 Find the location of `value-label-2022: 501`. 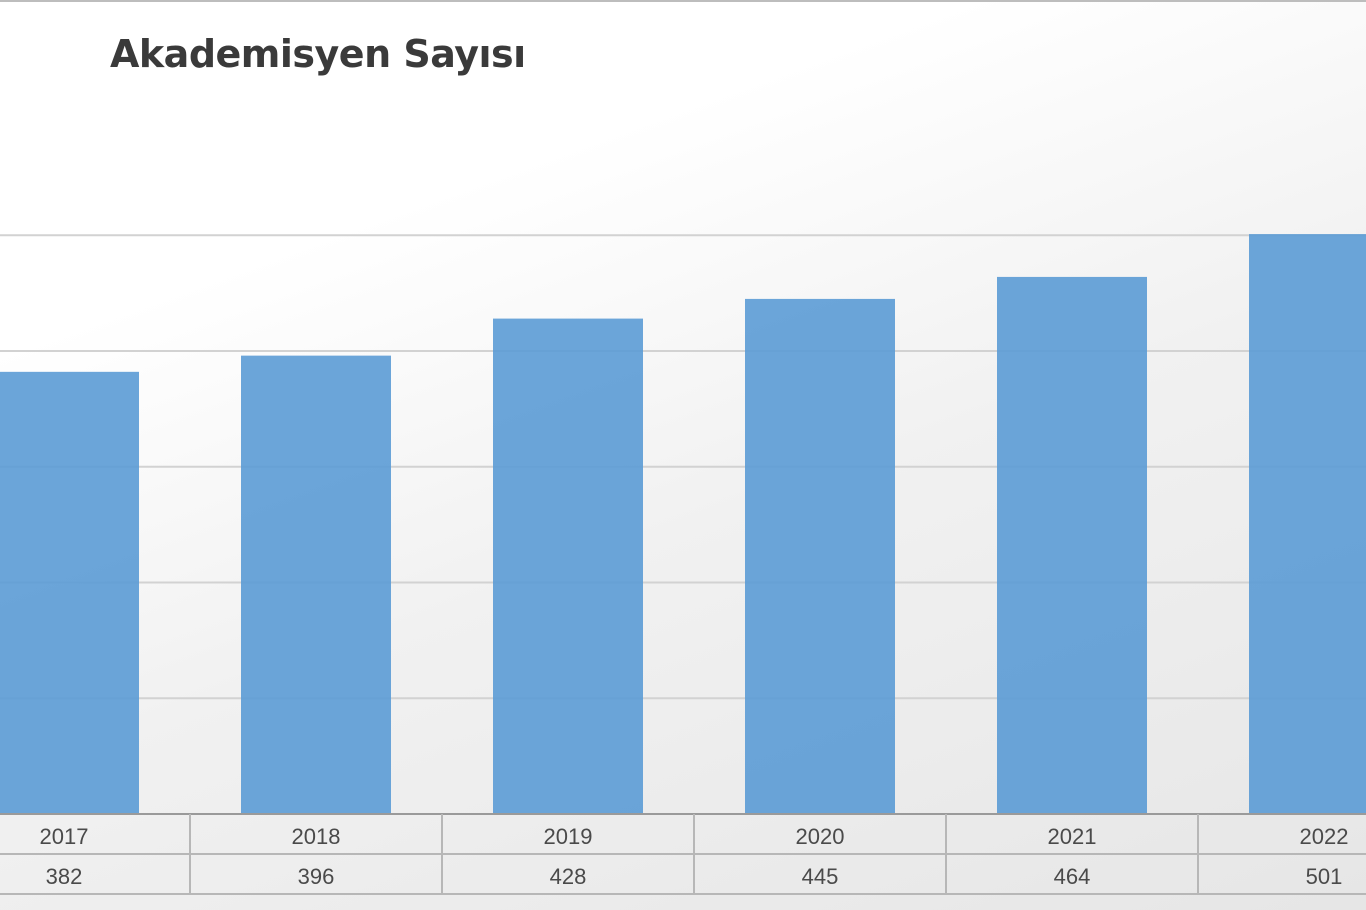

value-label-2022: 501 is located at coordinates (1324, 876).